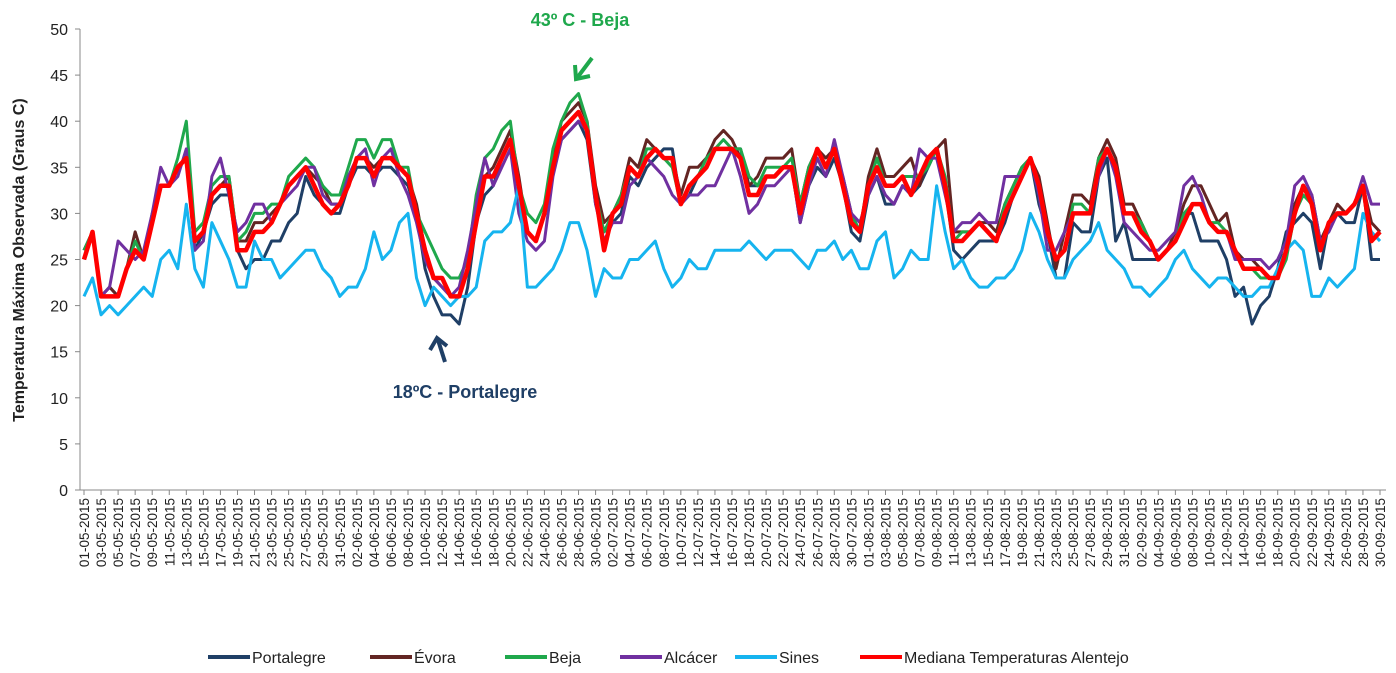 Image resolution: width=1396 pixels, height=673 pixels. Describe the element at coordinates (1346, 532) in the screenshot. I see `x-tick-label: 26-09-2015` at that location.